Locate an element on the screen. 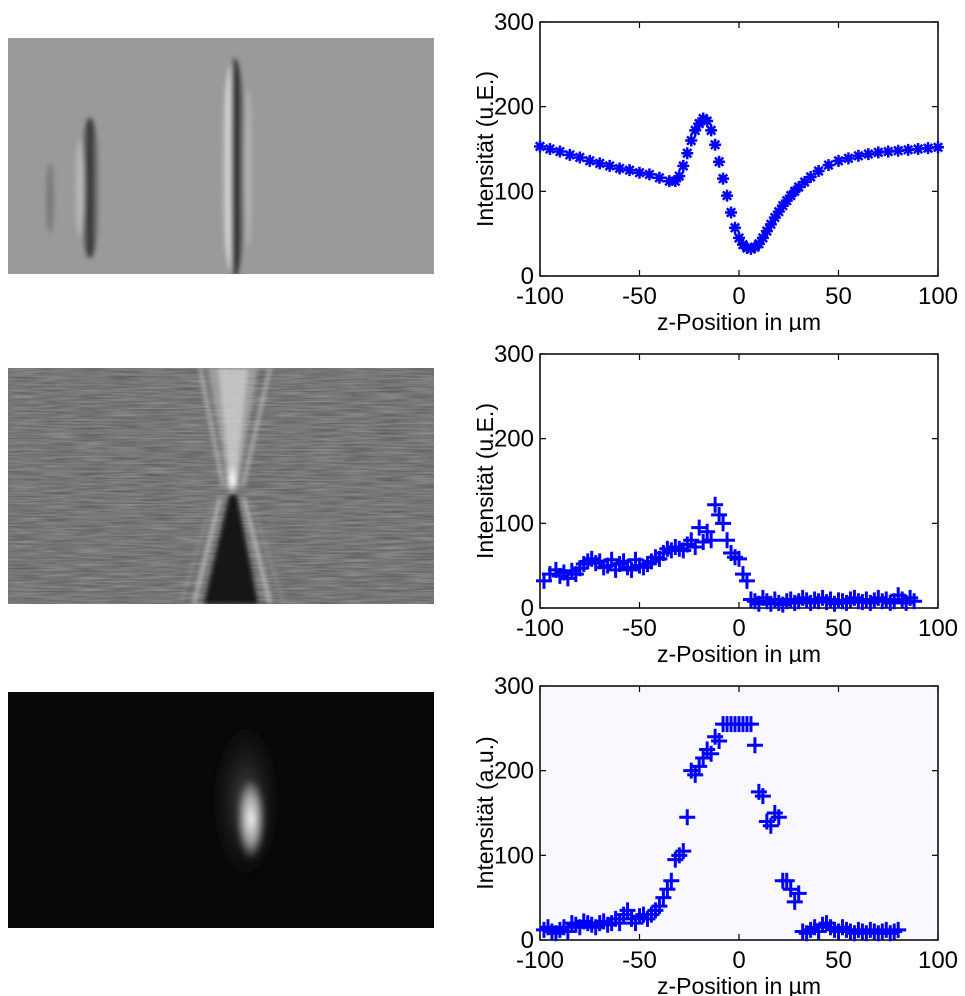  noisy-streaked-image is located at coordinates (221, 486).